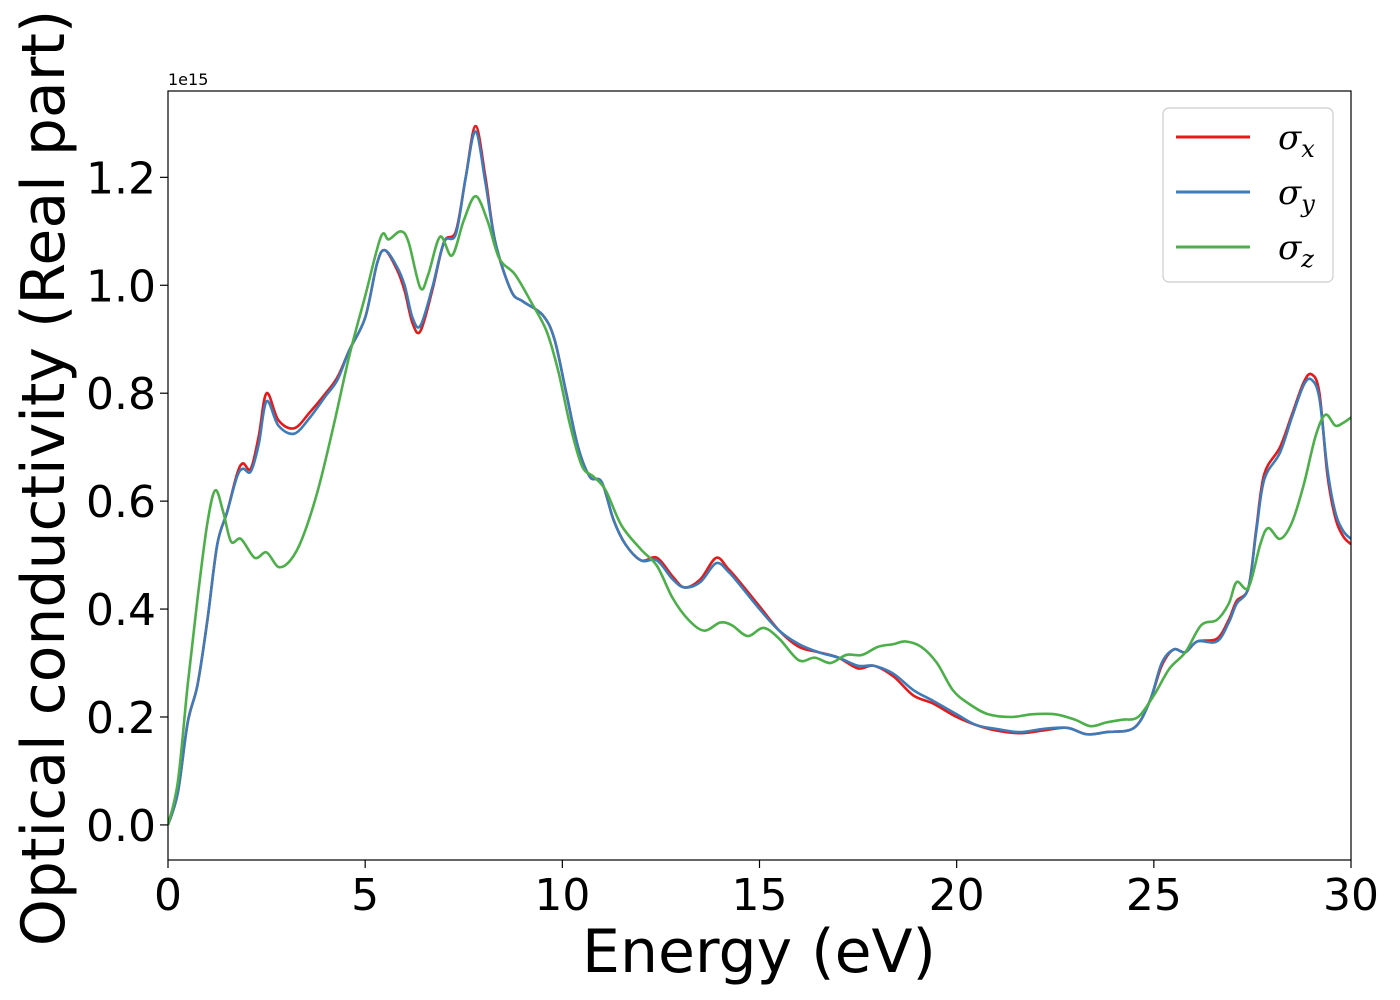 The width and height of the screenshot is (1400, 1000). Describe the element at coordinates (168, 895) in the screenshot. I see `x-tick-label: 0` at that location.